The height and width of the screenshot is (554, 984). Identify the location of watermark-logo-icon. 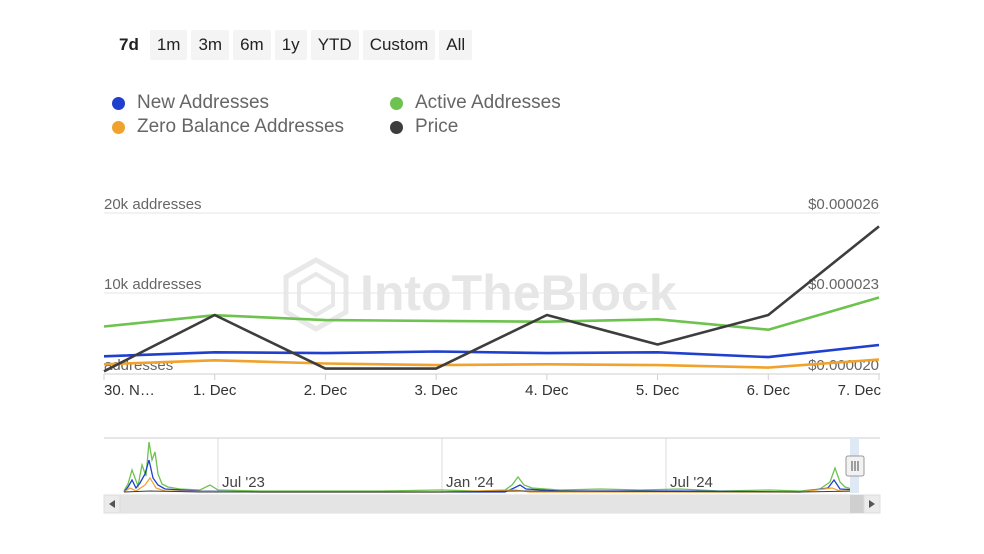
(316, 294).